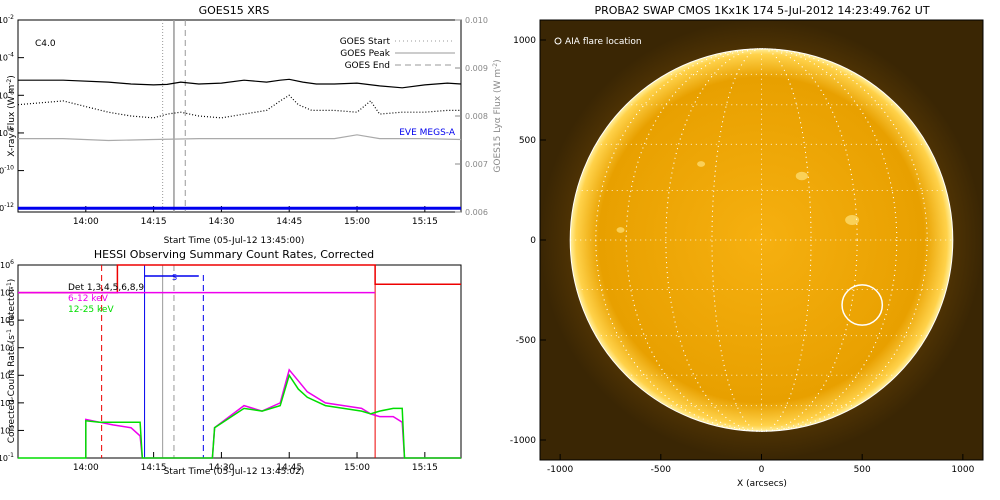 Image resolution: width=1000 pixels, height=500 pixels. I want to click on goes-title: GOES15 XRS, so click(234, 10).